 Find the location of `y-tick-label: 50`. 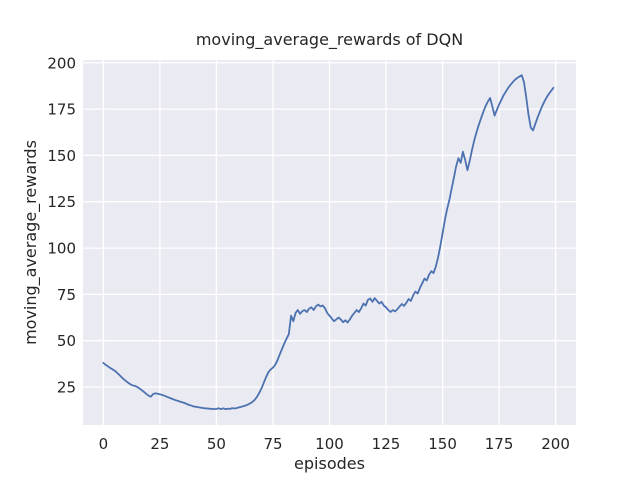

y-tick-label: 50 is located at coordinates (66, 341).